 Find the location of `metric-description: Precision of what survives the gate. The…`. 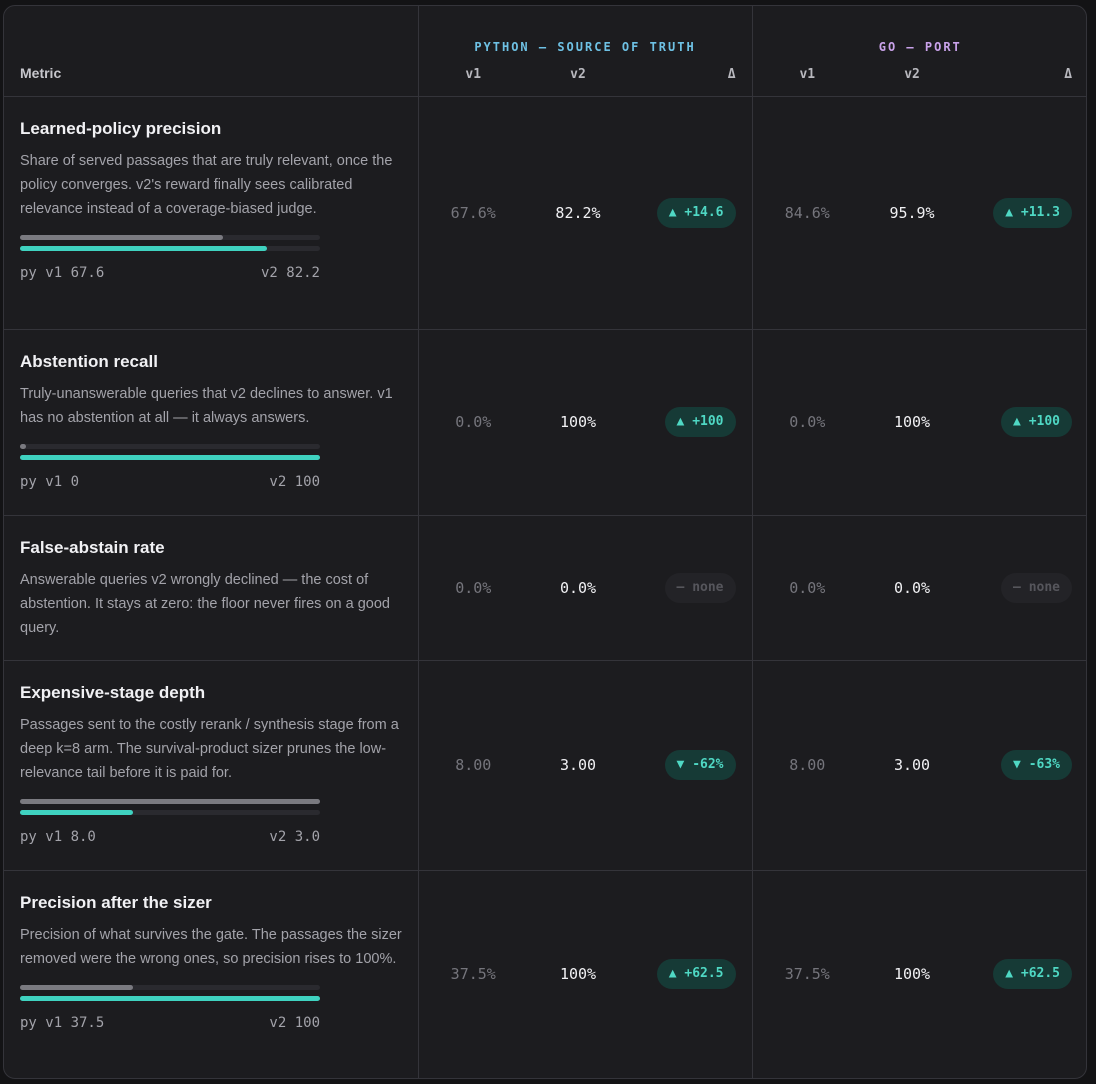

metric-description: Precision of what survives the gate. The… is located at coordinates (211, 946).